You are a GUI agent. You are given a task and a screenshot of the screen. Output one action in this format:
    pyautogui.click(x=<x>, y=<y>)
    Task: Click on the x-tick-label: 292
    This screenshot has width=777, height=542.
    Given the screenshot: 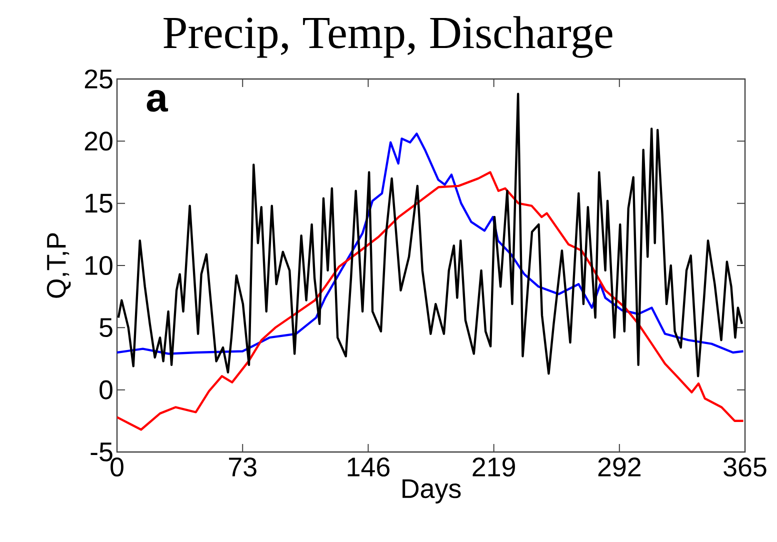 What is the action you would take?
    pyautogui.click(x=619, y=467)
    